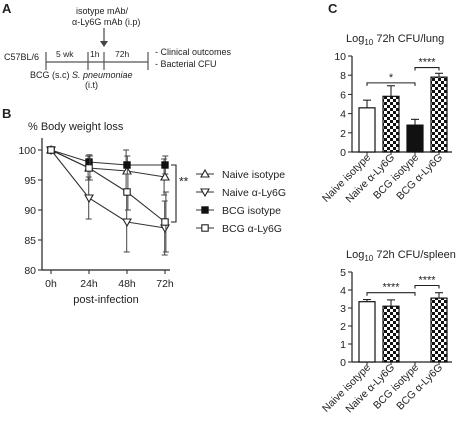 The width and height of the screenshot is (474, 441). What do you see at coordinates (6, 113) in the screenshot?
I see `panel-b-letter: B` at bounding box center [6, 113].